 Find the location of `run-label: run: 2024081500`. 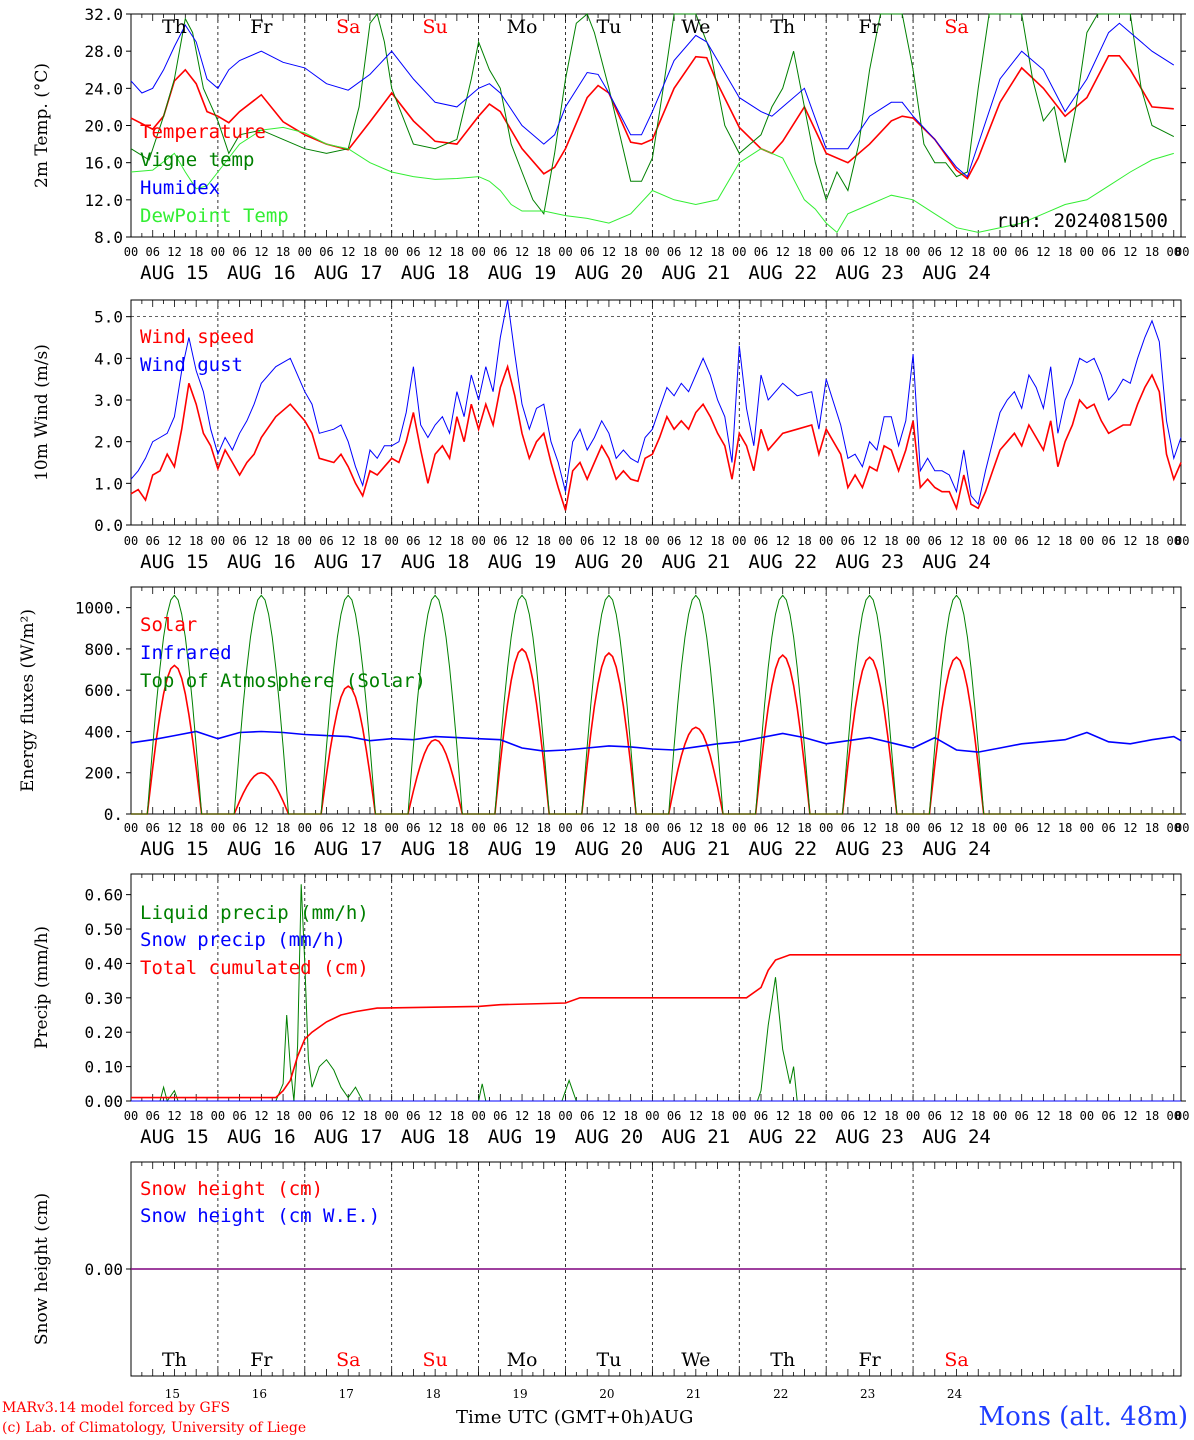

run-label: run: 2024081500 is located at coordinates (1082, 221).